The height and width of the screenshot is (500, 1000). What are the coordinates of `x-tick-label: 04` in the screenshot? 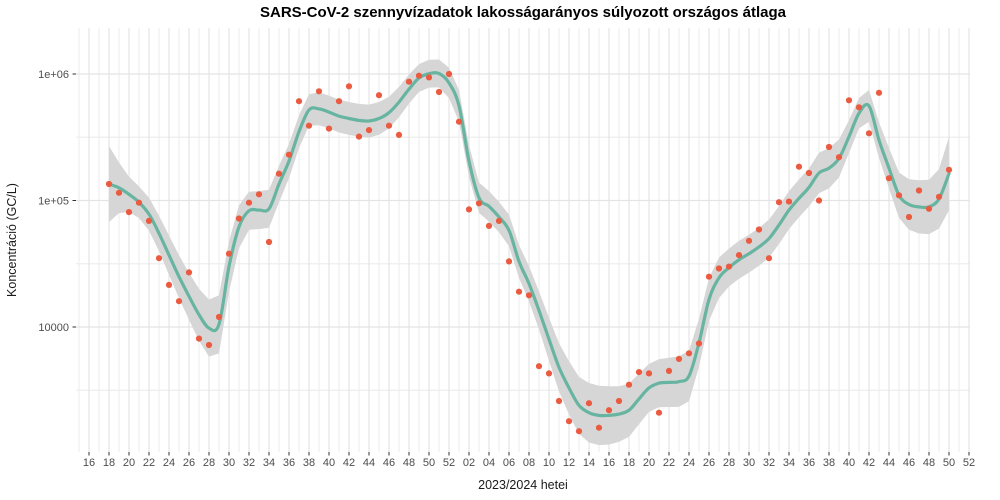 It's located at (489, 463).